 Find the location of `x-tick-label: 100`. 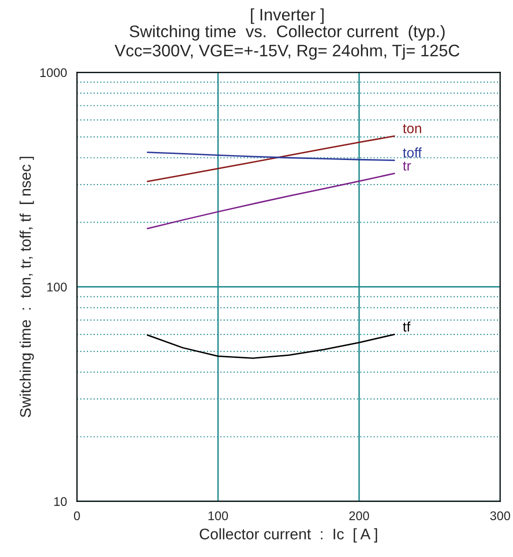

x-tick-label: 100 is located at coordinates (218, 515).